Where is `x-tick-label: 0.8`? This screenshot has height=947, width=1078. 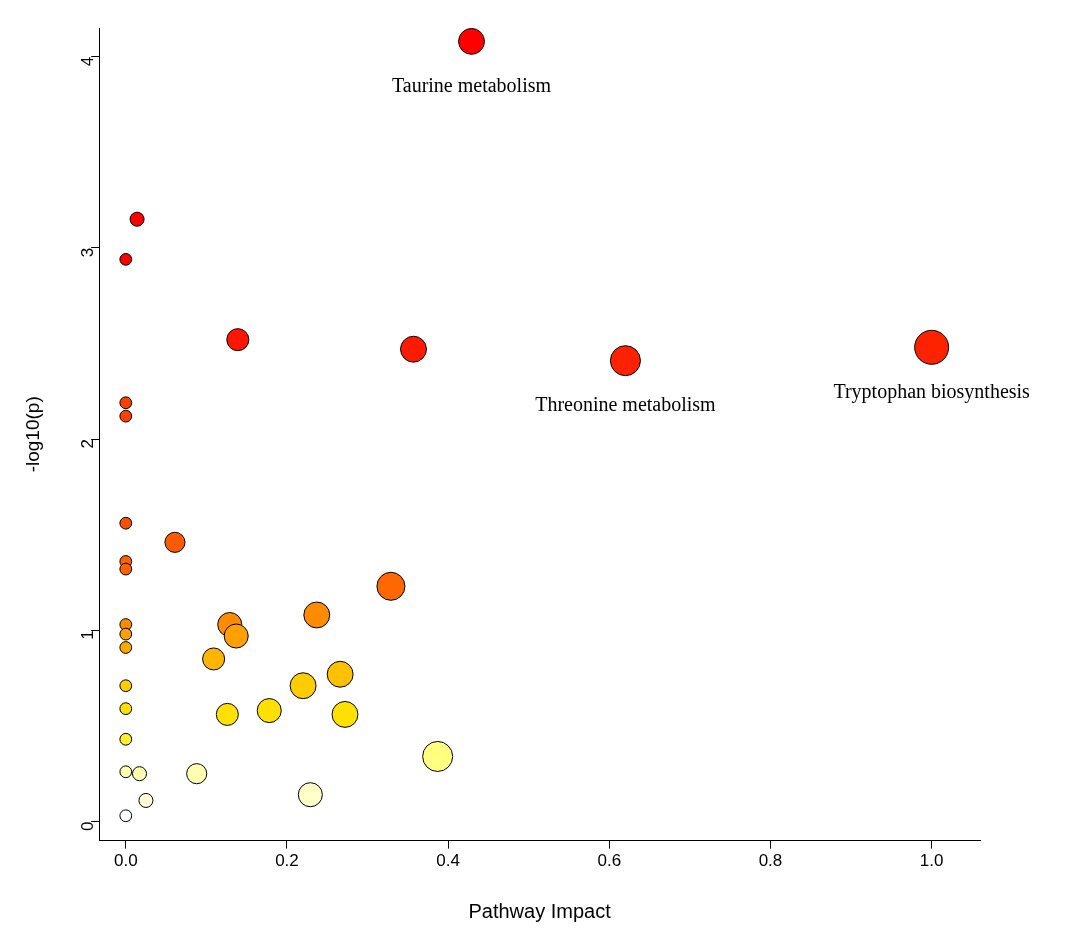
x-tick-label: 0.8 is located at coordinates (770, 861).